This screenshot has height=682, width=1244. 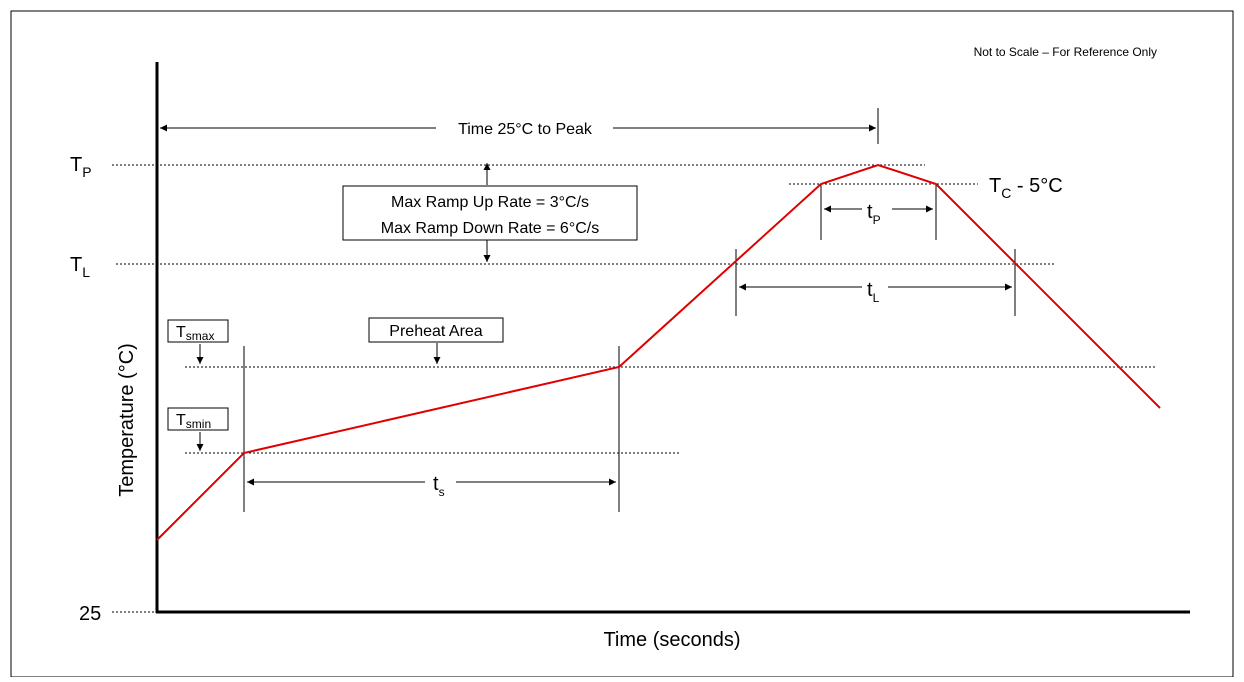 I want to click on tp-level-label: TP, so click(x=81, y=167).